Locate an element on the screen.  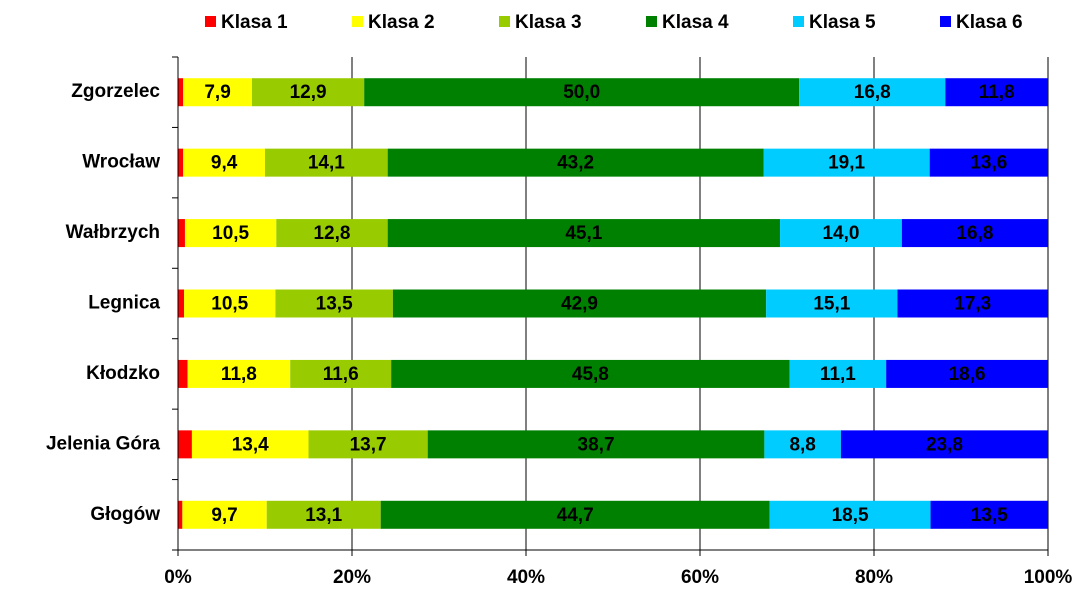
data-label: 38,7 is located at coordinates (596, 444).